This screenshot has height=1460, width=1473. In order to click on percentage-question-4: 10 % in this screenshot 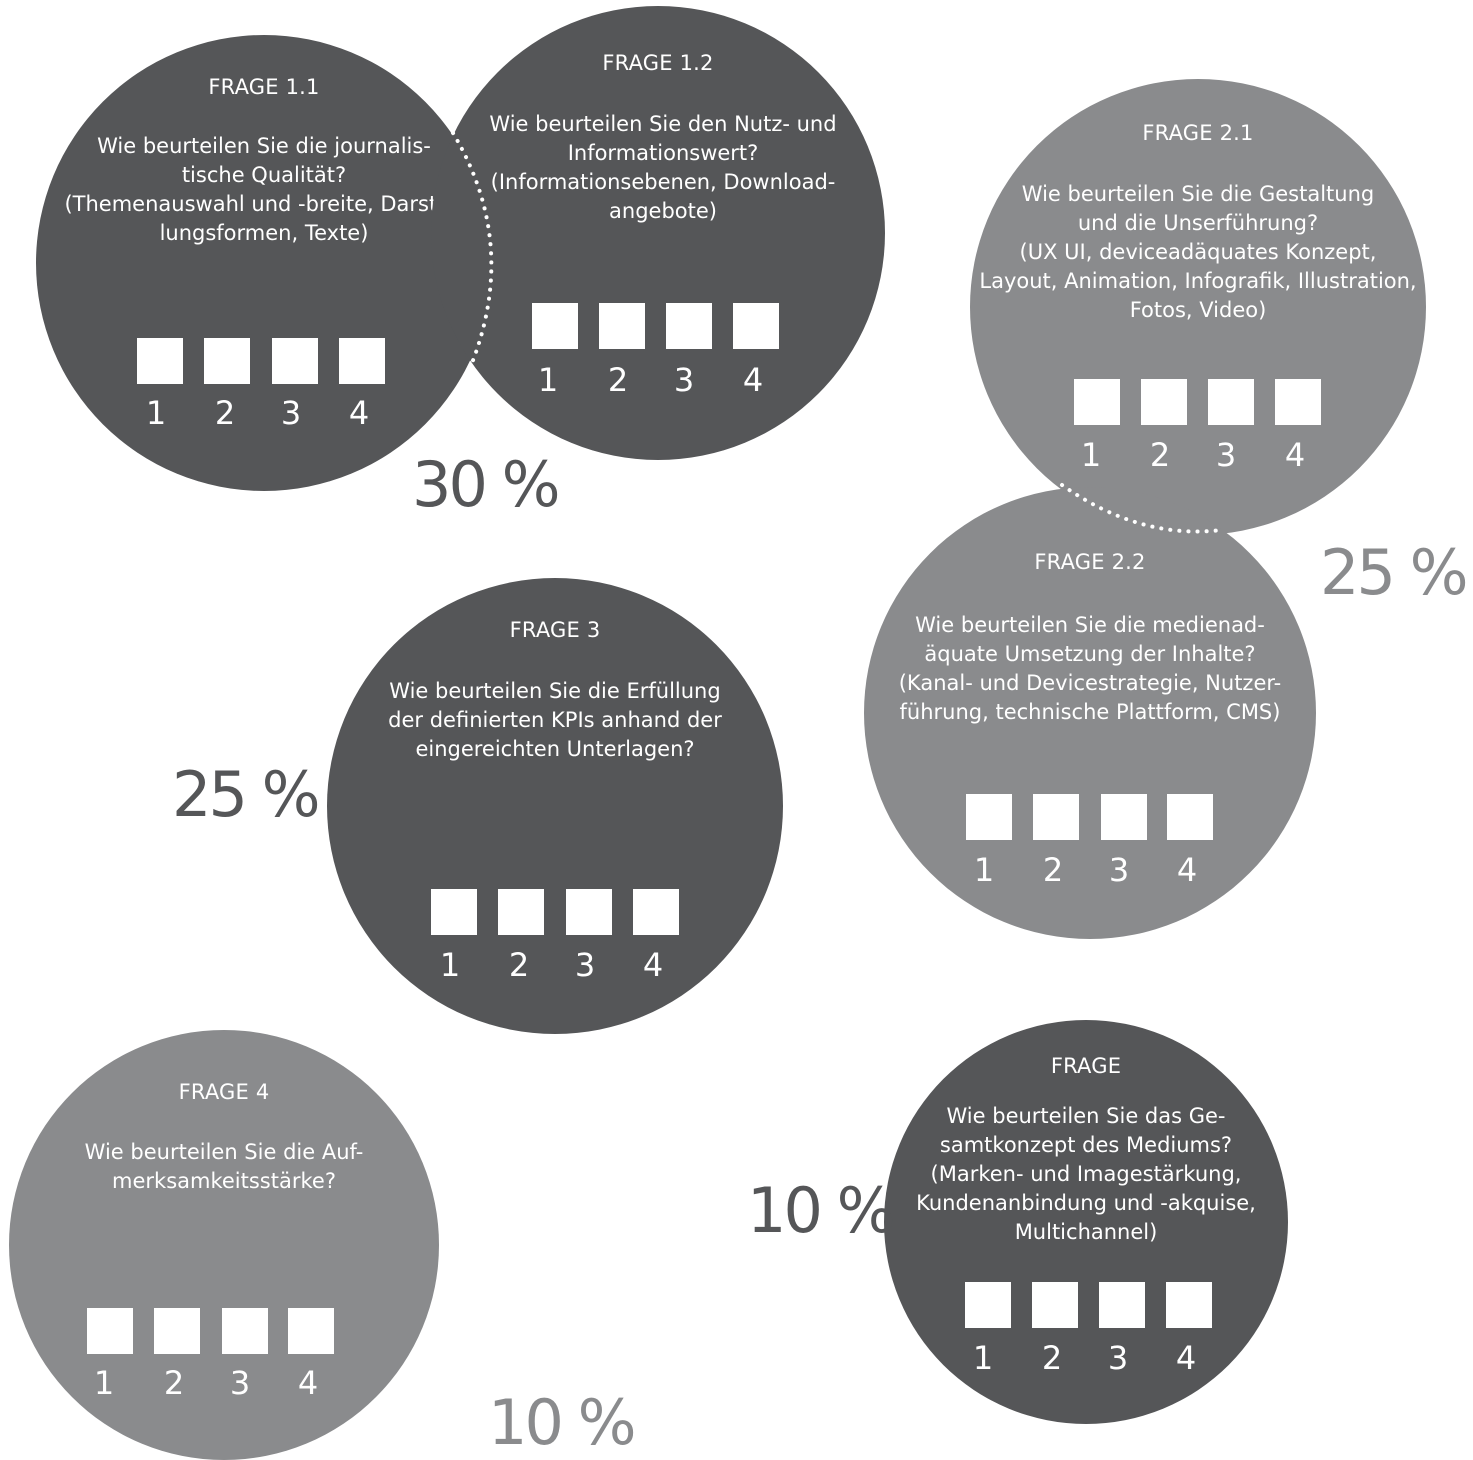, I will do `click(562, 1422)`.